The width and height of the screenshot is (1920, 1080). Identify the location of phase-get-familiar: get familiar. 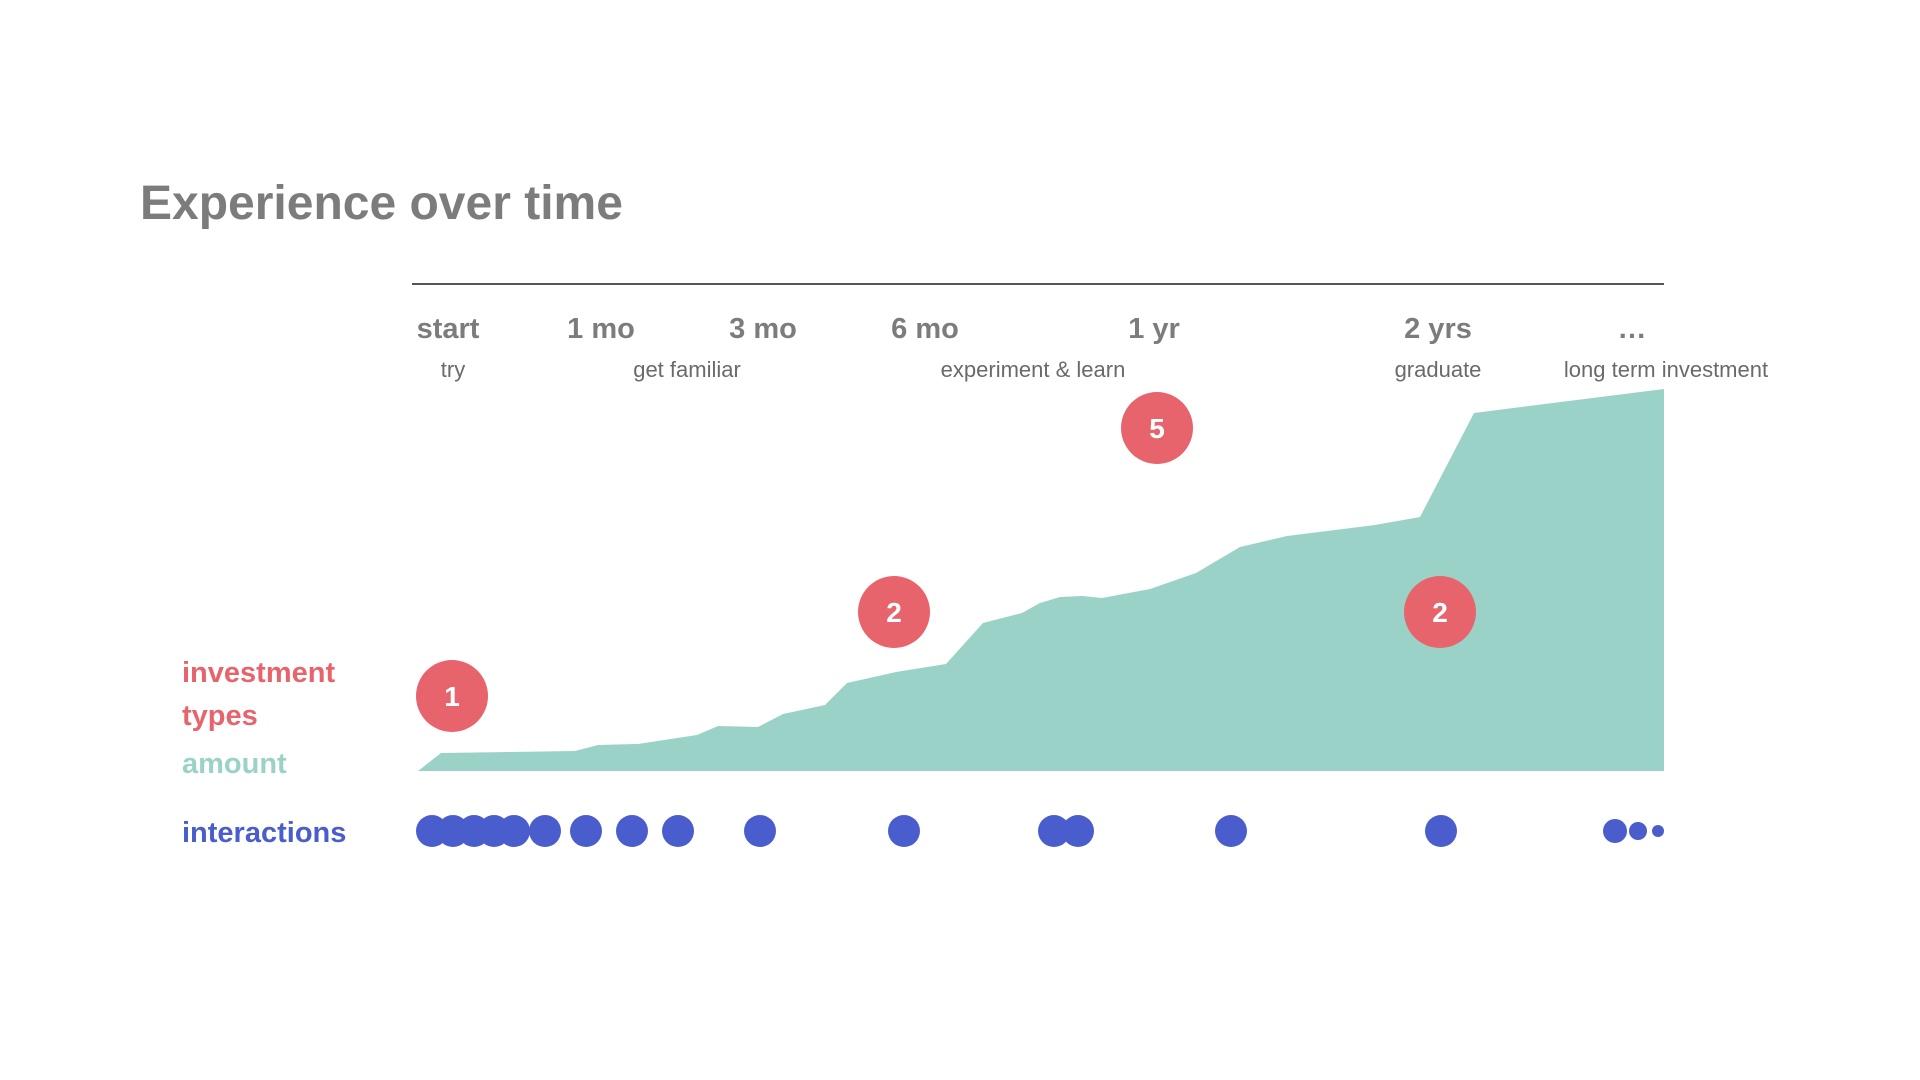
(687, 369).